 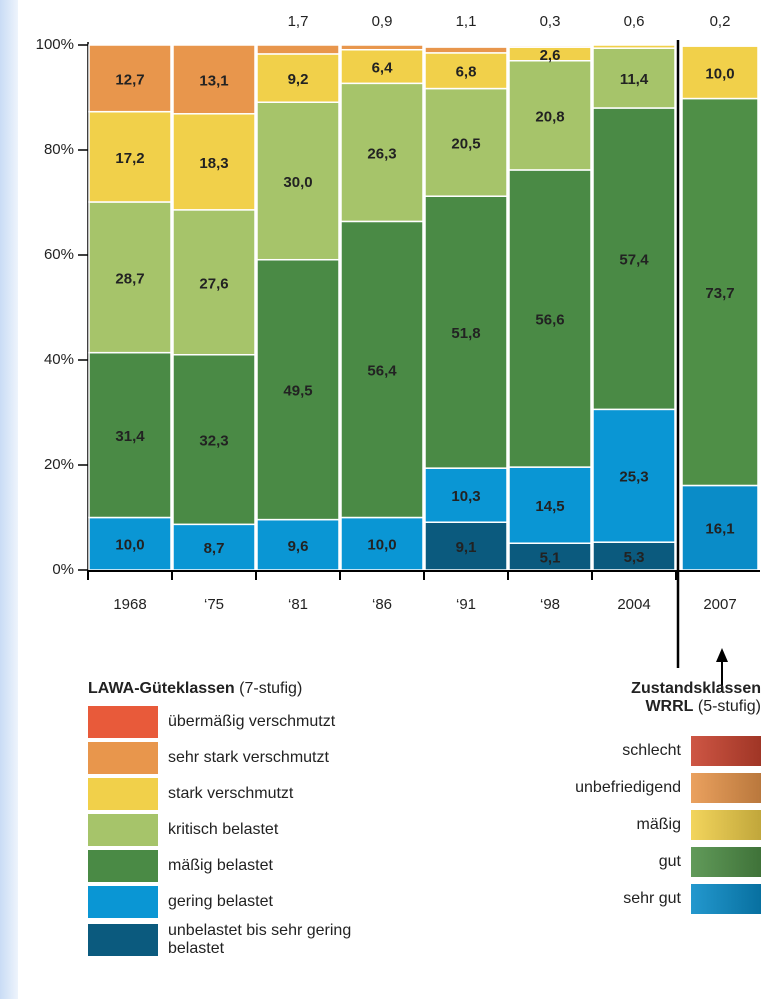 What do you see at coordinates (214, 604) in the screenshot?
I see `x-tick-label: ‘75` at bounding box center [214, 604].